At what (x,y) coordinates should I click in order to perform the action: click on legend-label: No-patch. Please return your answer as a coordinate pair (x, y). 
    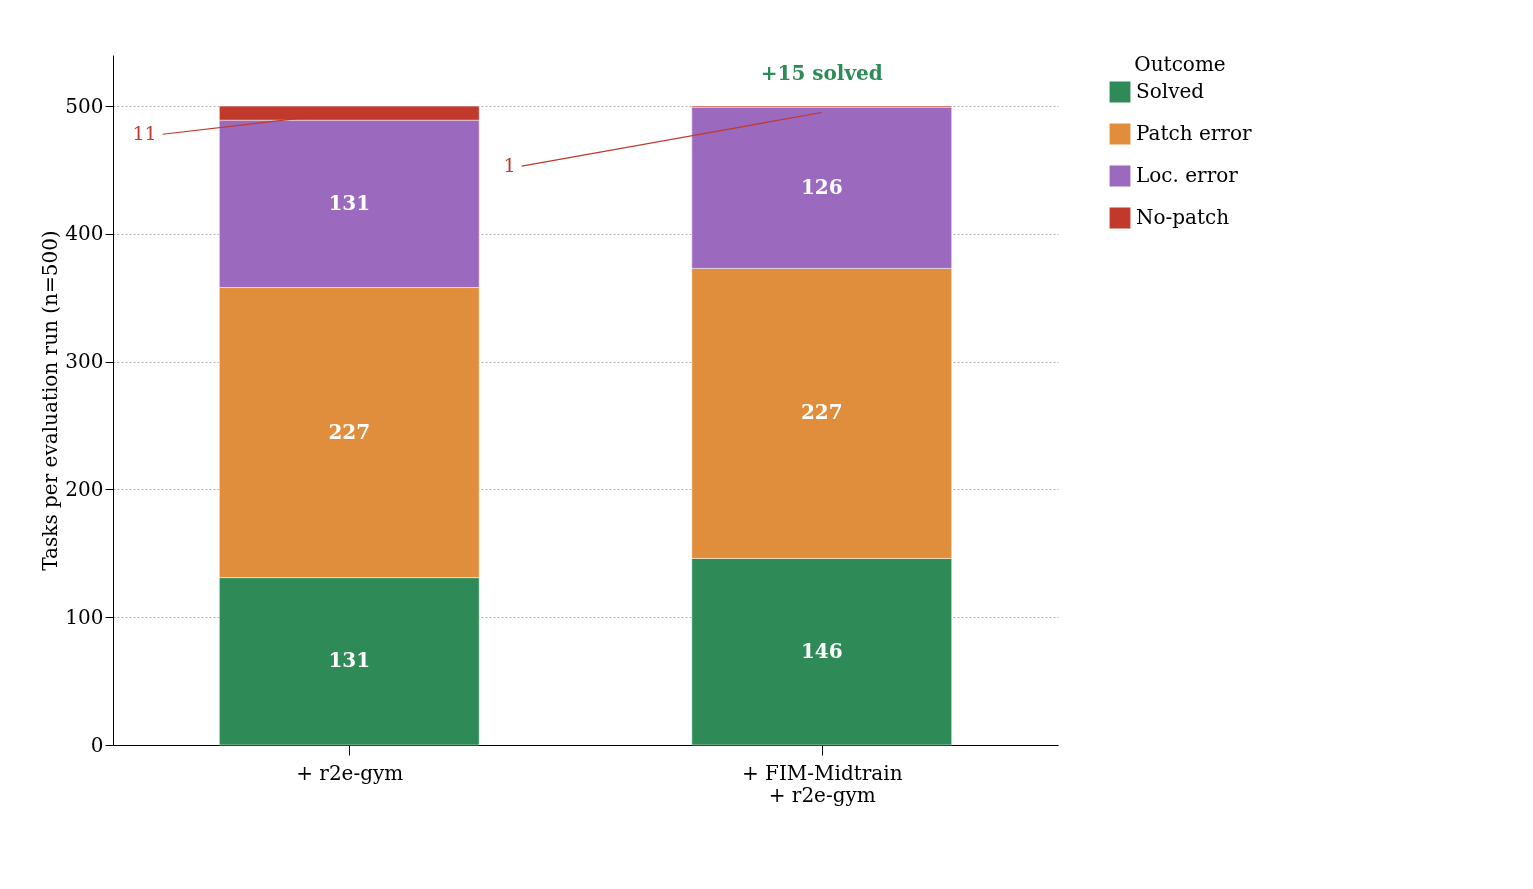
    Looking at the image, I should click on (1183, 217).